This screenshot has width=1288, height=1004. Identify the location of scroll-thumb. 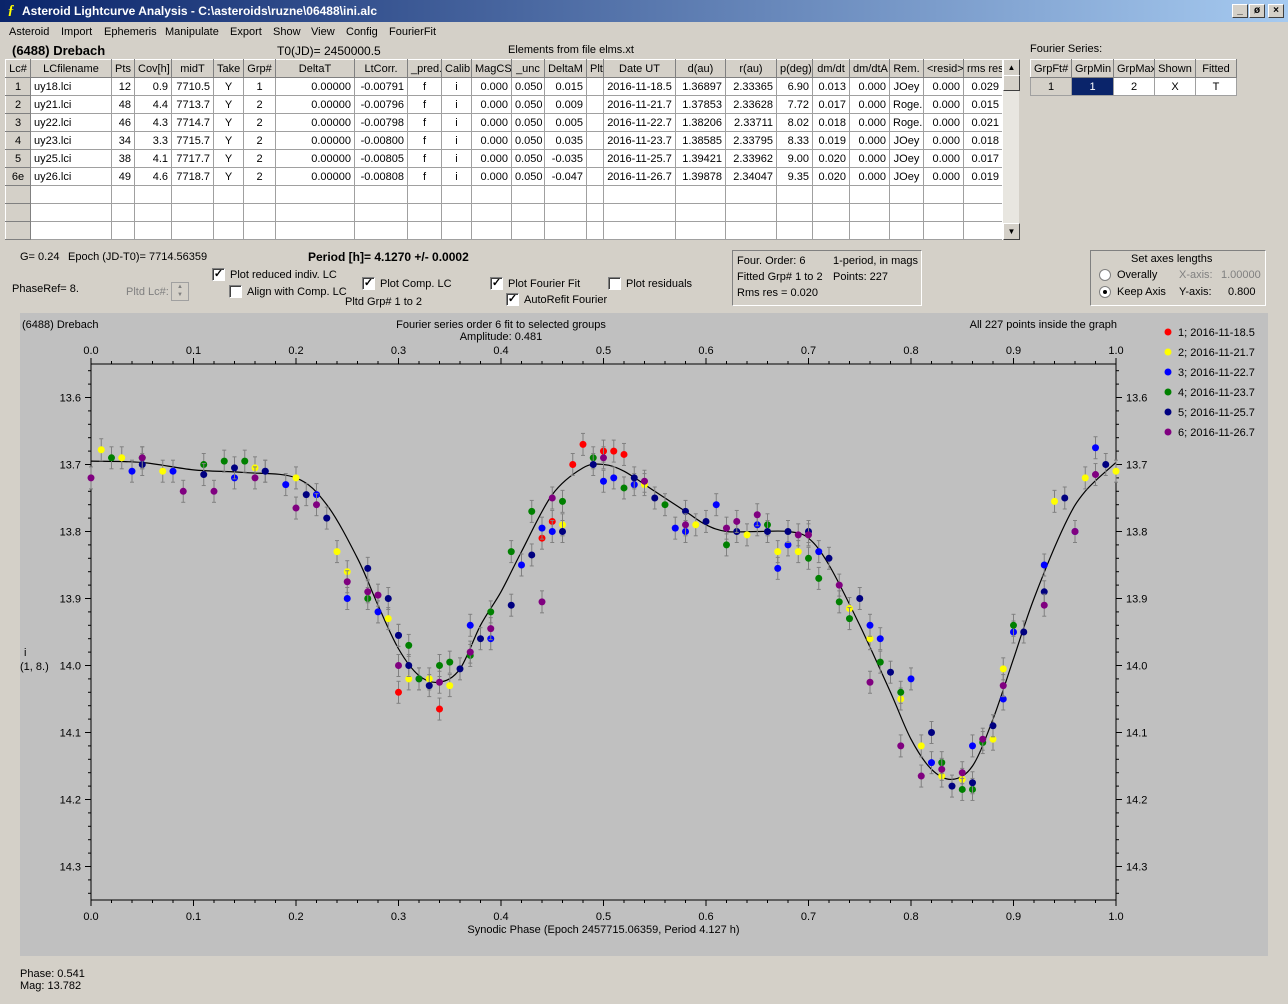
(1011, 83).